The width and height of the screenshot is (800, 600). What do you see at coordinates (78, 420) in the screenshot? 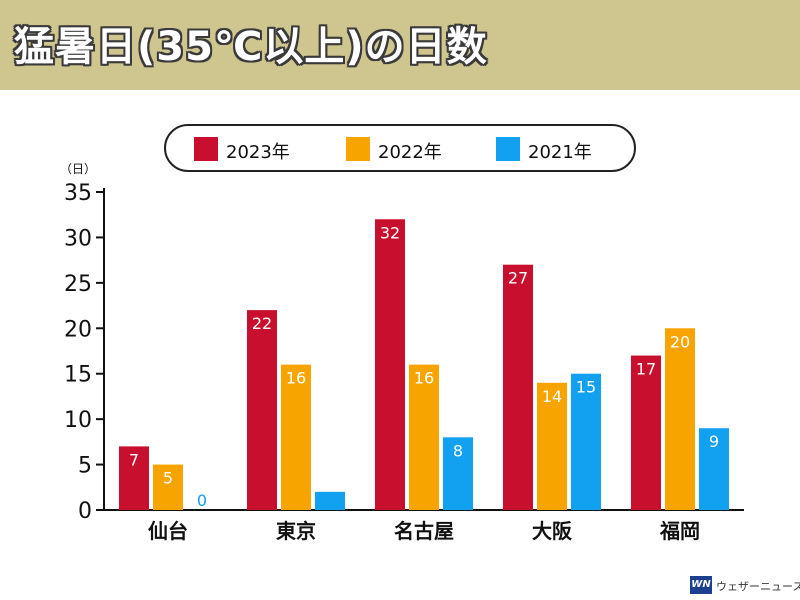
I see `y-tick-label: 10` at bounding box center [78, 420].